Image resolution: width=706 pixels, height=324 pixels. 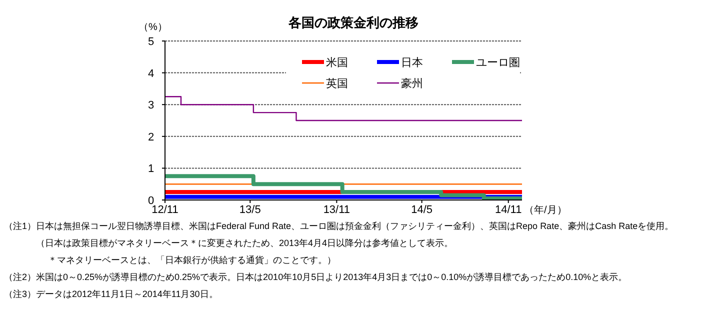 I want to click on x-axis-title: （年/月）, so click(x=545, y=210).